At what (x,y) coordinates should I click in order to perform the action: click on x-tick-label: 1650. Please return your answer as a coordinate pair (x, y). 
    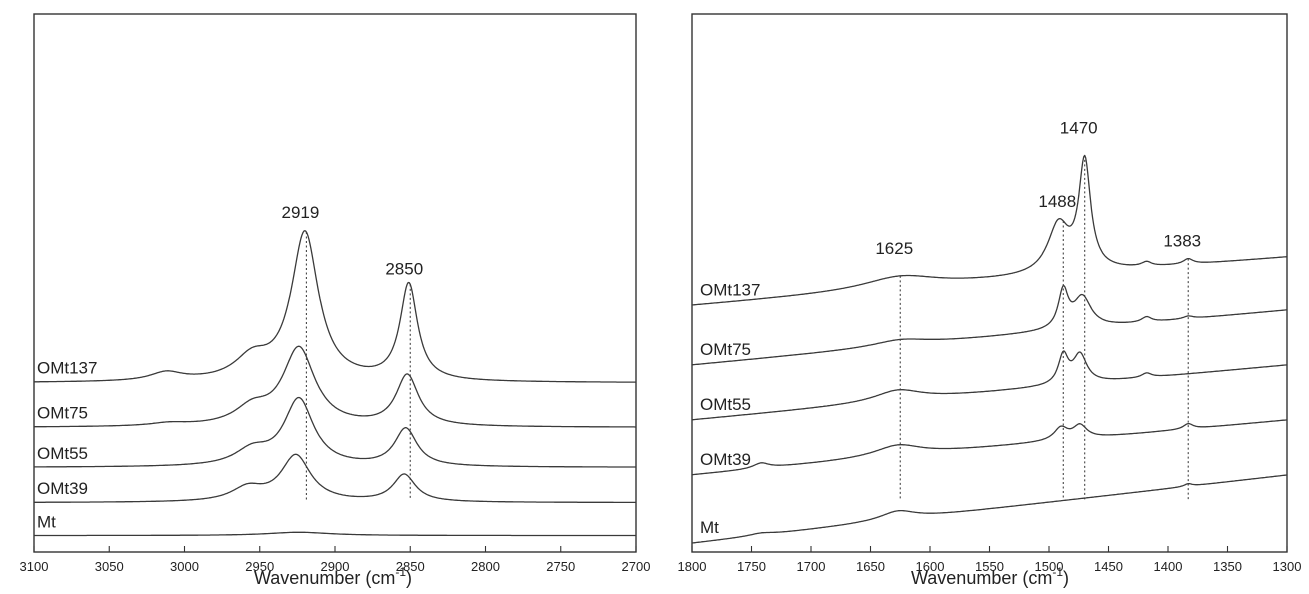
    Looking at the image, I should click on (870, 566).